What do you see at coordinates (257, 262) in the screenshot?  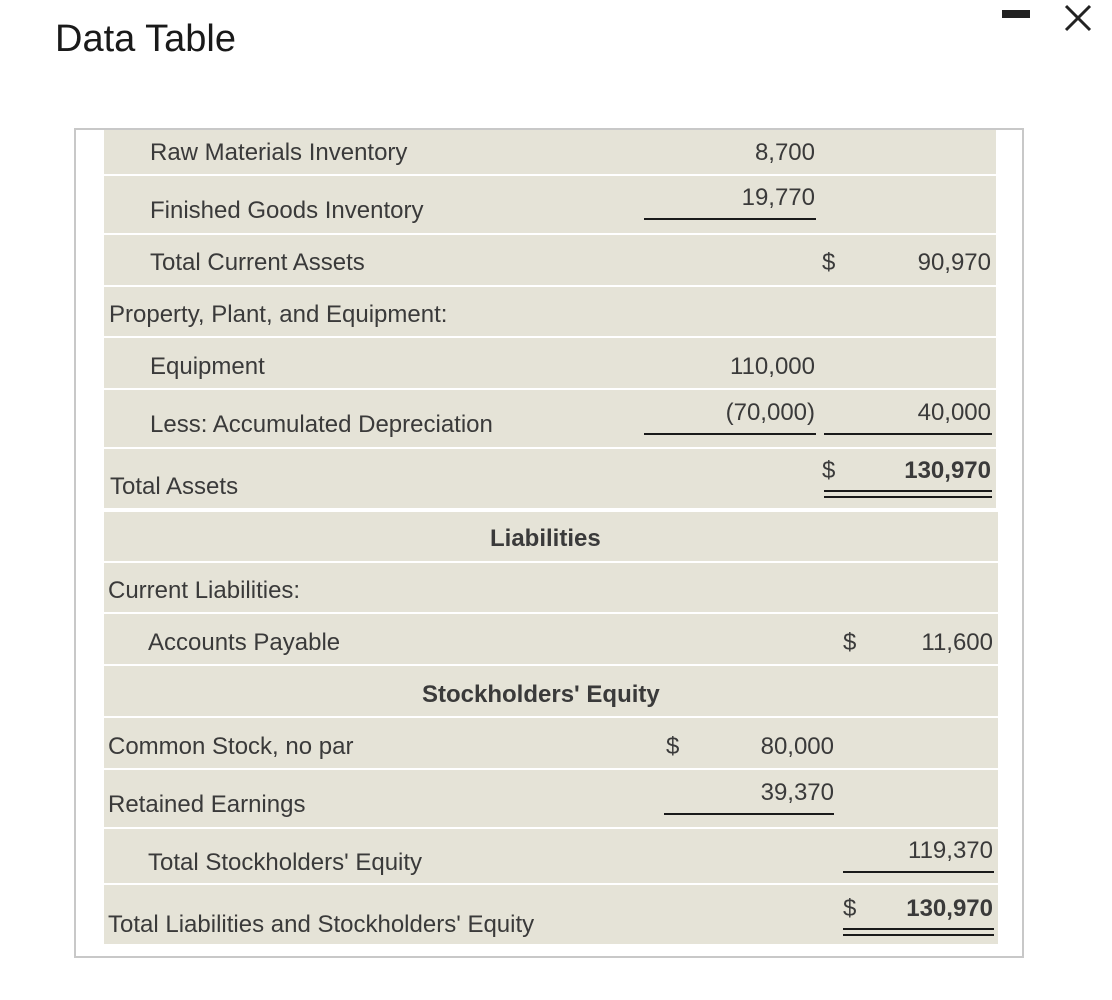 I see `row-label: Total Current Assets` at bounding box center [257, 262].